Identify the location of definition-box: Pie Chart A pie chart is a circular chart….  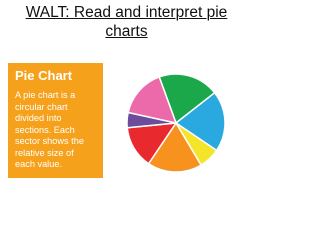
(55, 120).